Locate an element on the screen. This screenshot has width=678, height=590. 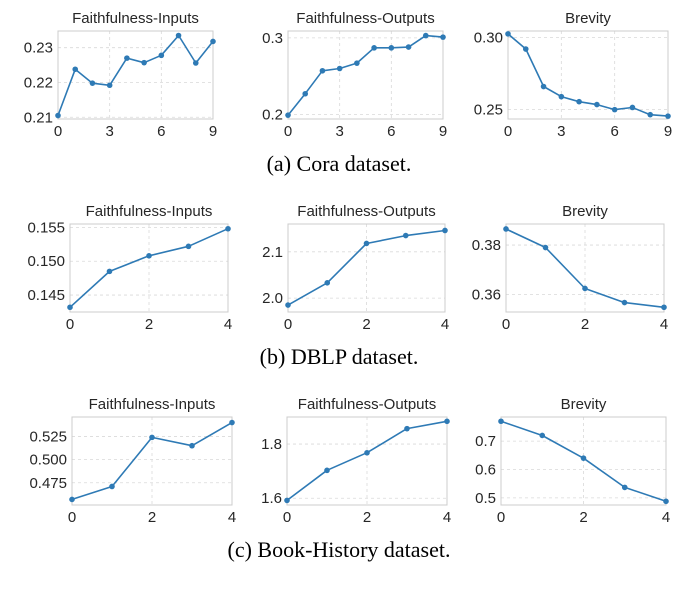
panel-cora-faithfulness-inputs: Faithfulness-Inputs 0 3 6 9 0.21 0.22 0.23 is located at coordinates (120, 75).